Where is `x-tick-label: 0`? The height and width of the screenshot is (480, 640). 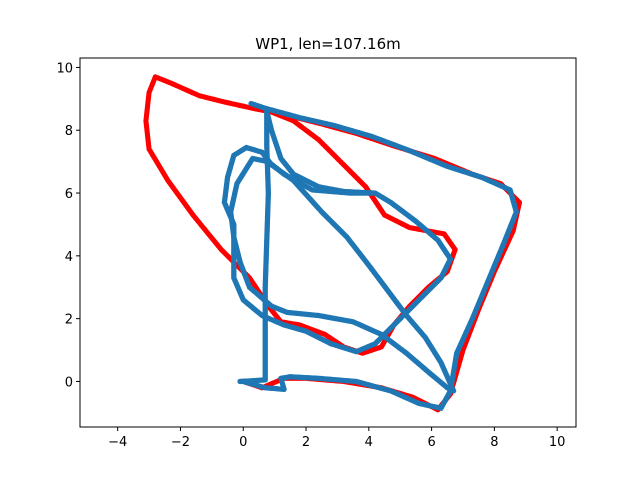 x-tick-label: 0 is located at coordinates (243, 442).